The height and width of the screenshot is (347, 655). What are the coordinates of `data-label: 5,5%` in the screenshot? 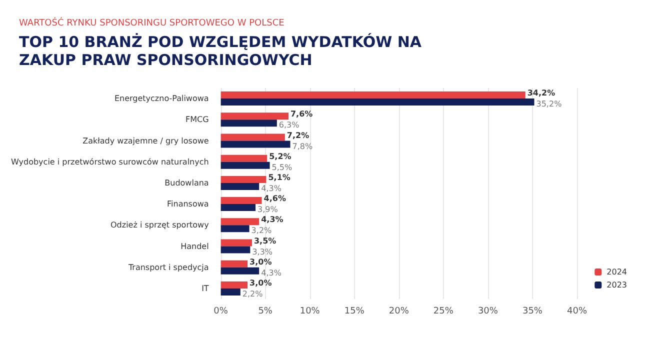 It's located at (282, 167).